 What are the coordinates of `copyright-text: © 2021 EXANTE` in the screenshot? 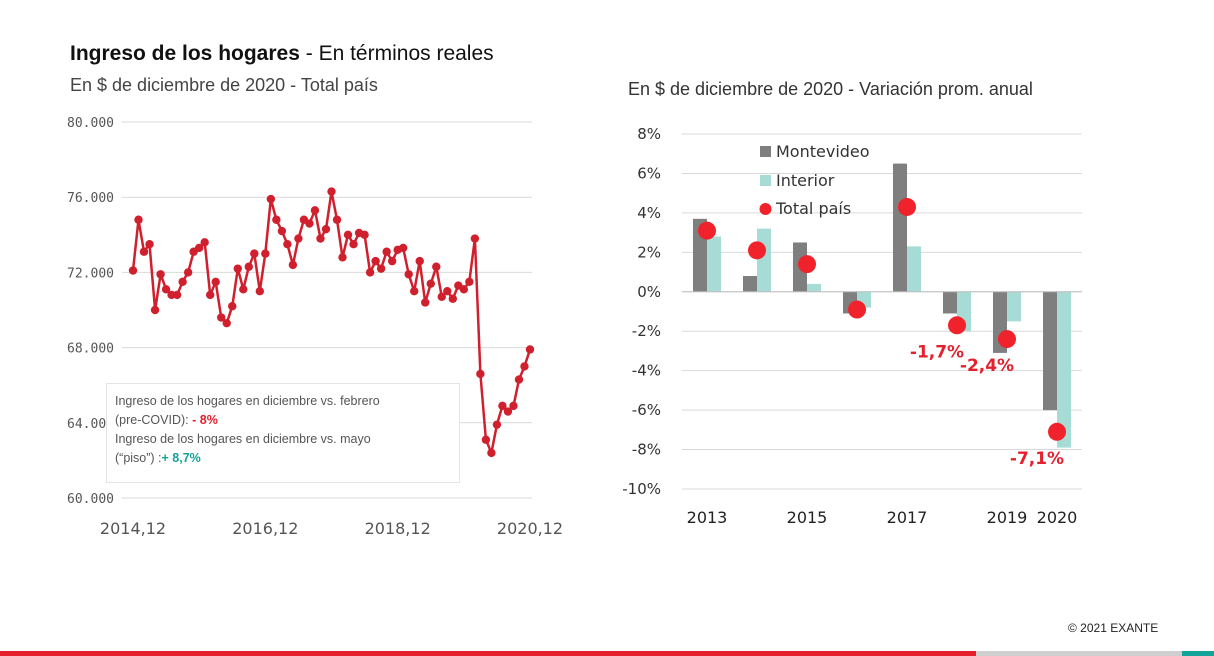 It's located at (1113, 628).